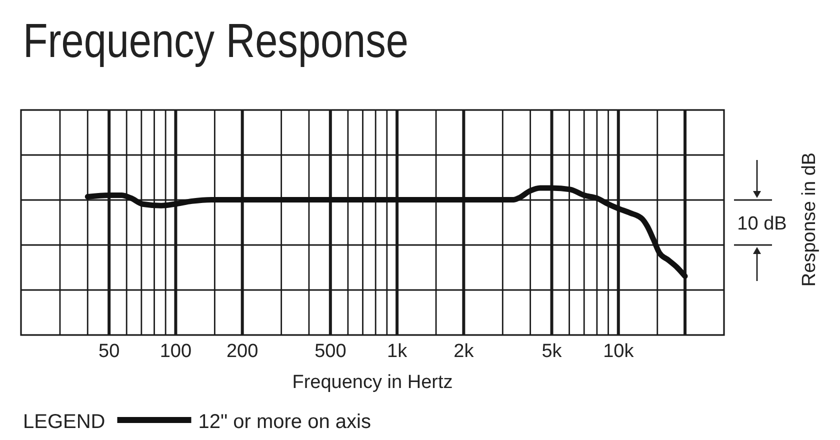 This screenshot has width=840, height=440. Describe the element at coordinates (176, 351) in the screenshot. I see `x-tick-label: 100` at that location.